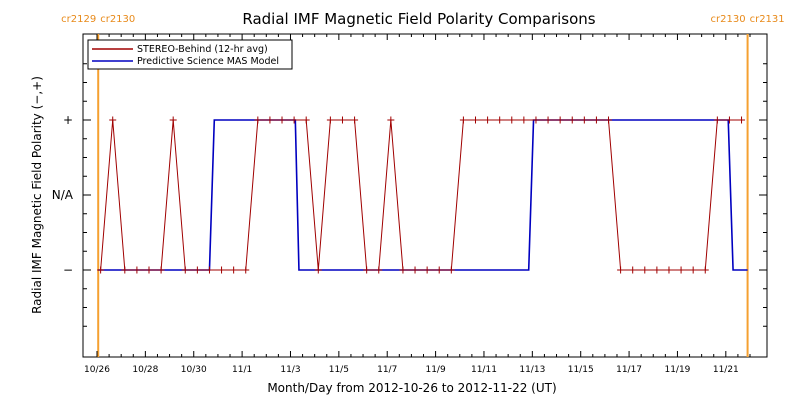  What do you see at coordinates (677, 370) in the screenshot?
I see `x-tick-label: 11/19` at bounding box center [677, 370].